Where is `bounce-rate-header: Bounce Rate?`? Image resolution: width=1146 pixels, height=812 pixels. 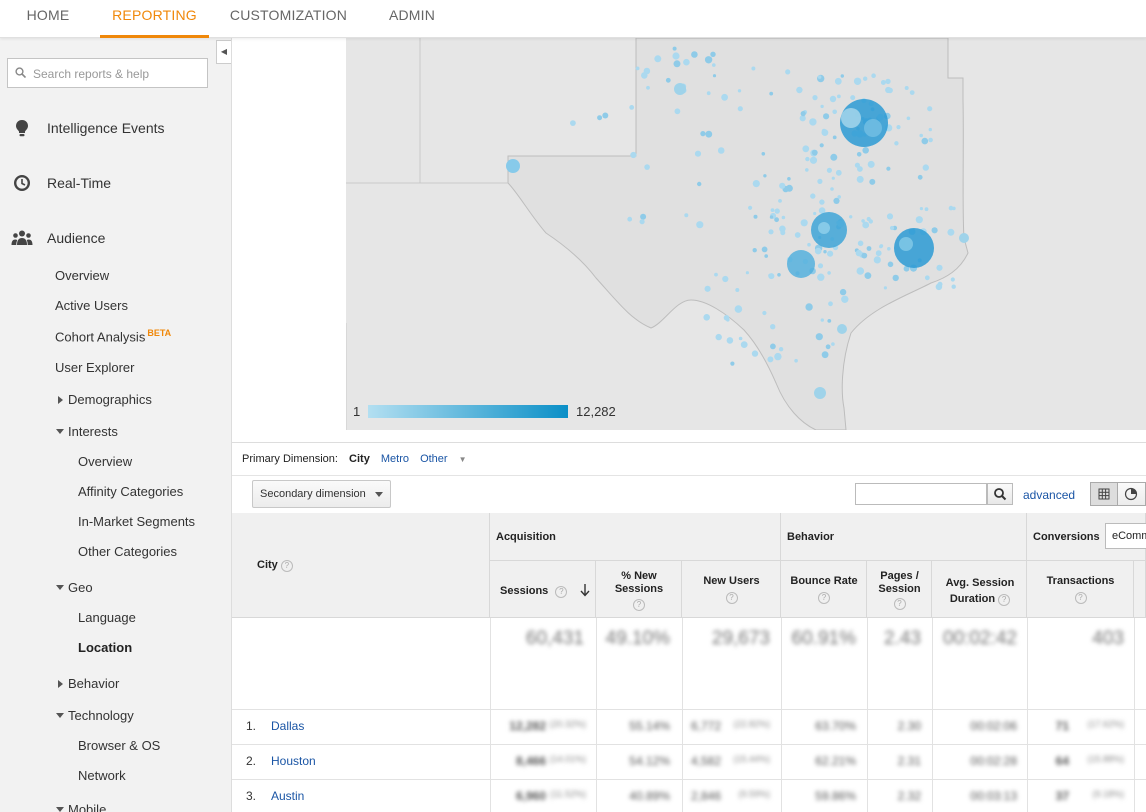 bounce-rate-header: Bounce Rate? is located at coordinates (824, 589).